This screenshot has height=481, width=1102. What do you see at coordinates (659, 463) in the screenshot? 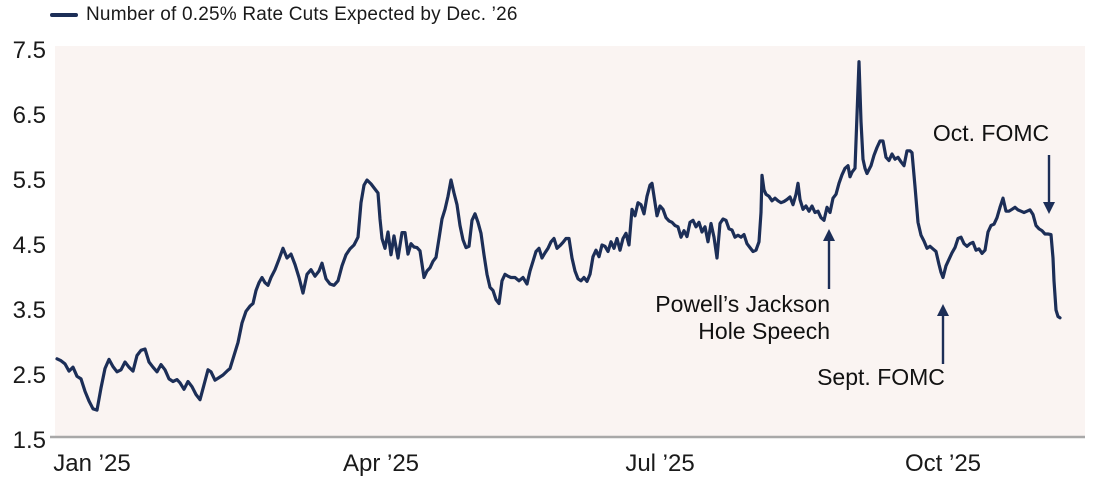
I see `x-axis-tick-label: Jul ’25` at bounding box center [659, 463].